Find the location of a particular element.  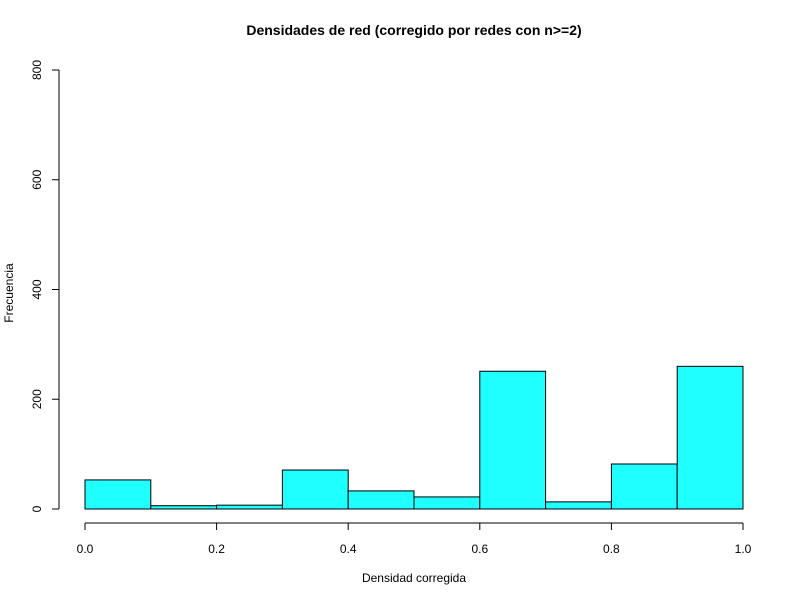

y-tick-label: 0 is located at coordinates (37, 508).